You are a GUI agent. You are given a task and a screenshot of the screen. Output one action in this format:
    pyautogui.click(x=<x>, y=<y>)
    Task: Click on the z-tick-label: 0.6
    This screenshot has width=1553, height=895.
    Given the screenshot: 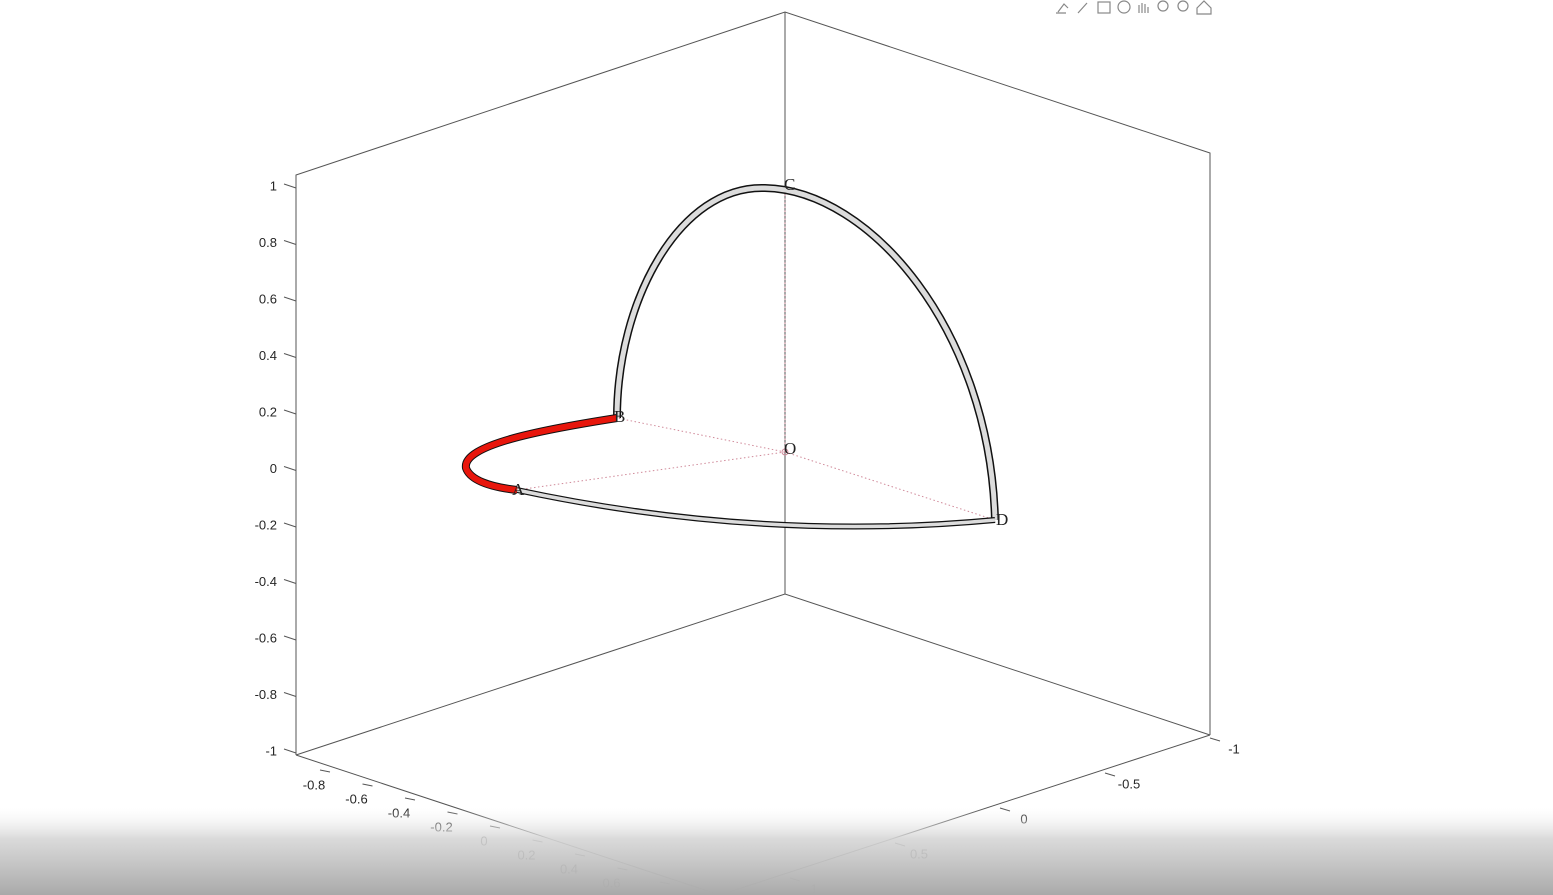 What is the action you would take?
    pyautogui.click(x=268, y=298)
    